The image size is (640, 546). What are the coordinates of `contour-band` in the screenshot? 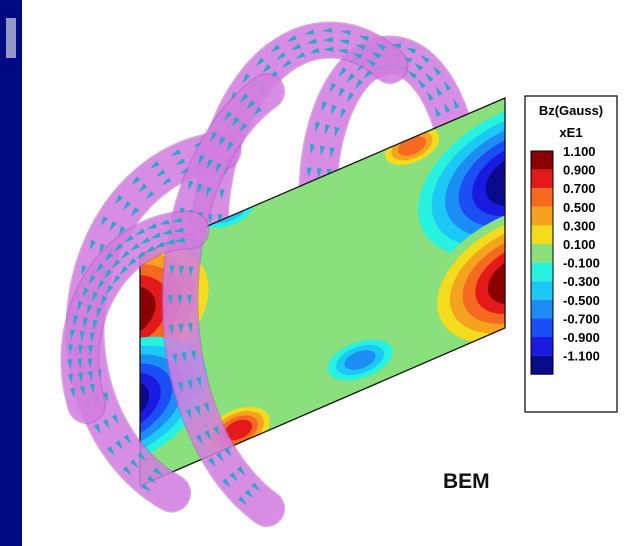 It's located at (238, 430).